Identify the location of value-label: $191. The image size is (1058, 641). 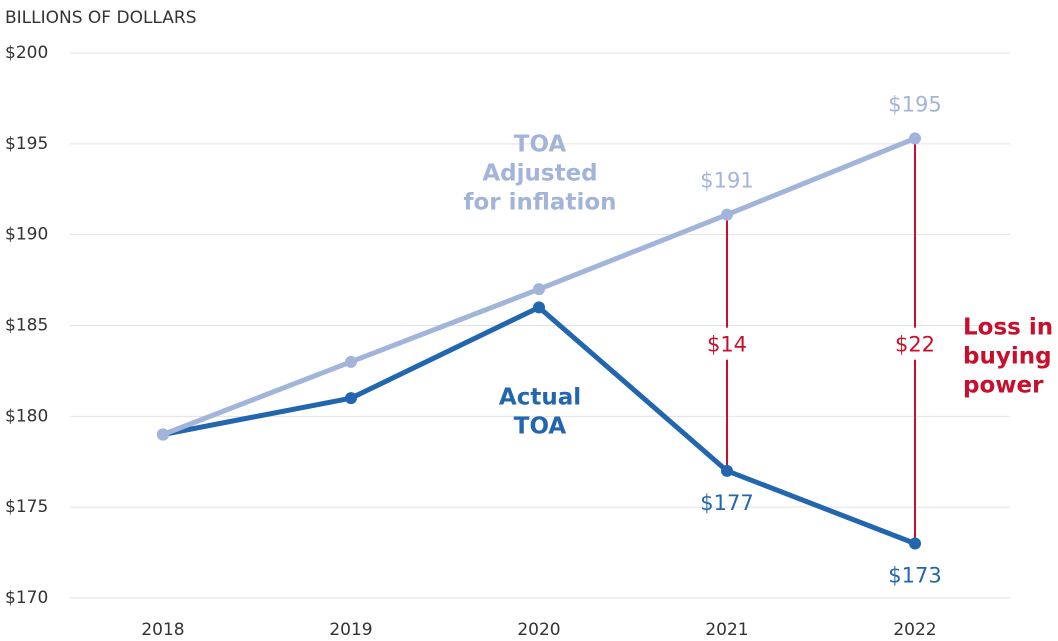
(726, 181).